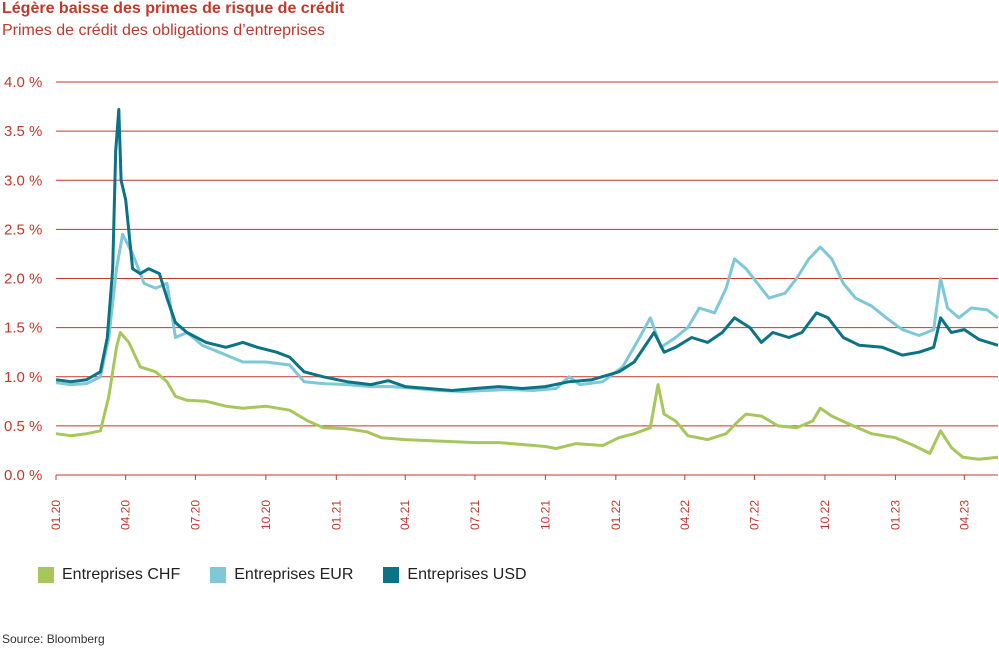  I want to click on legend-swatch-chf, so click(46, 575).